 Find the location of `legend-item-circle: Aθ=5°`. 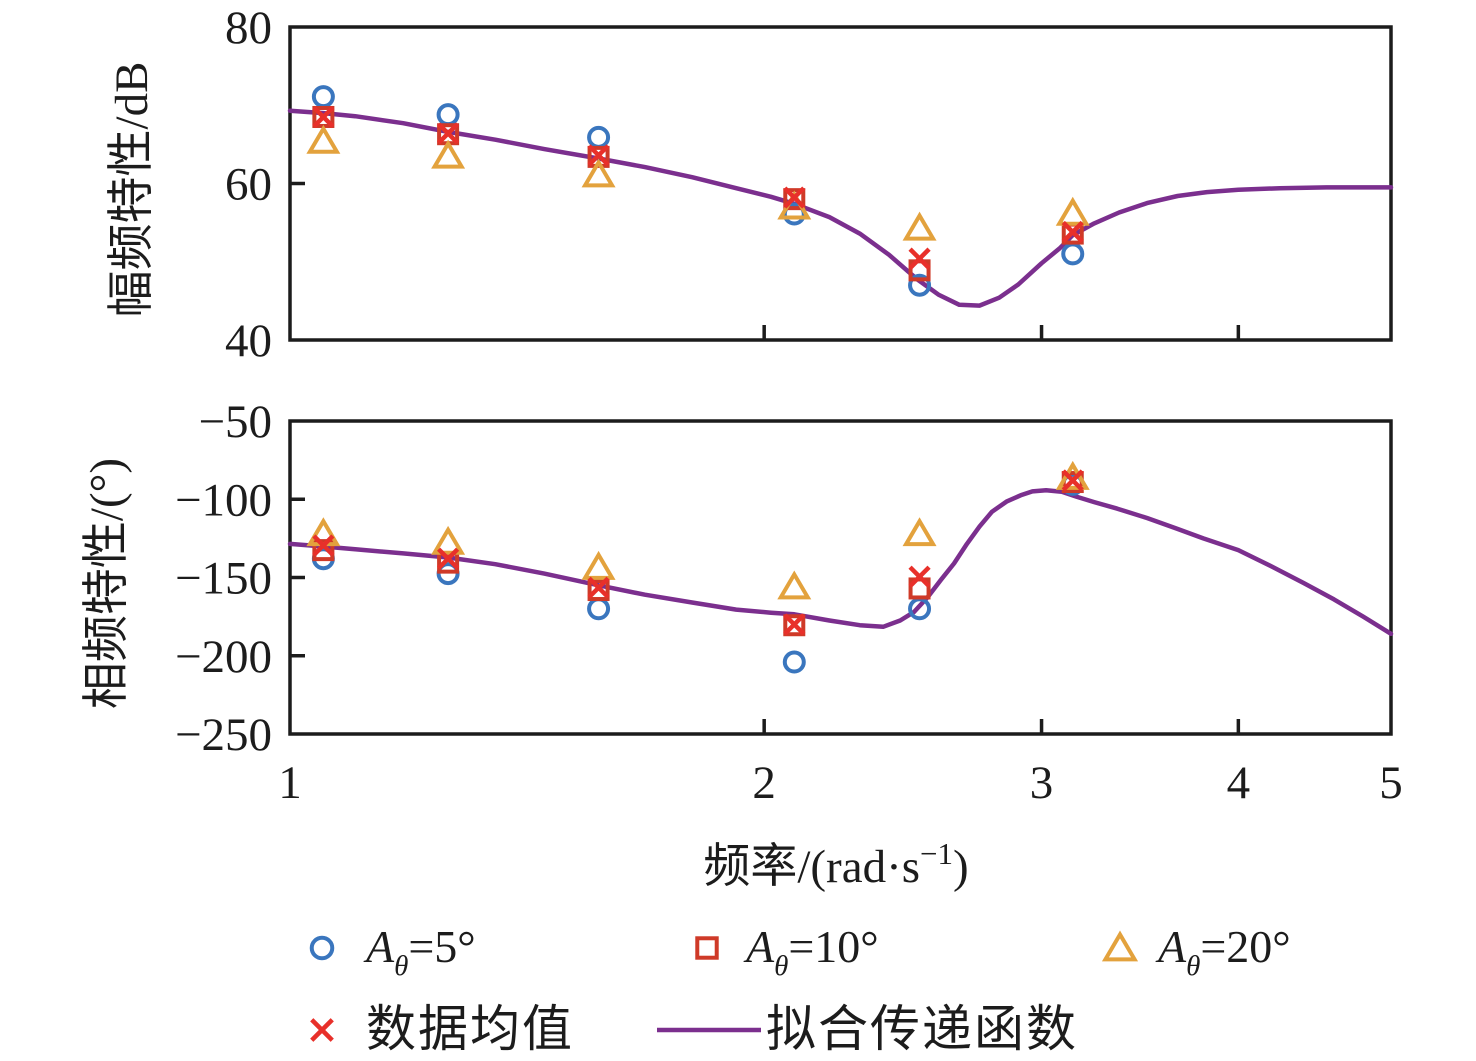

legend-item-circle: Aθ=5° is located at coordinates (392, 951).